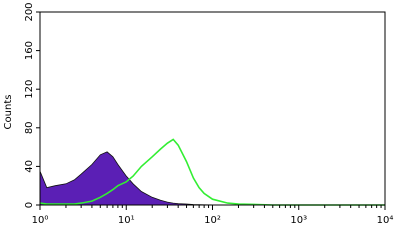 The height and width of the screenshot is (240, 400). Describe the element at coordinates (40, 220) in the screenshot. I see `x-tick-label: 10⁰` at that location.